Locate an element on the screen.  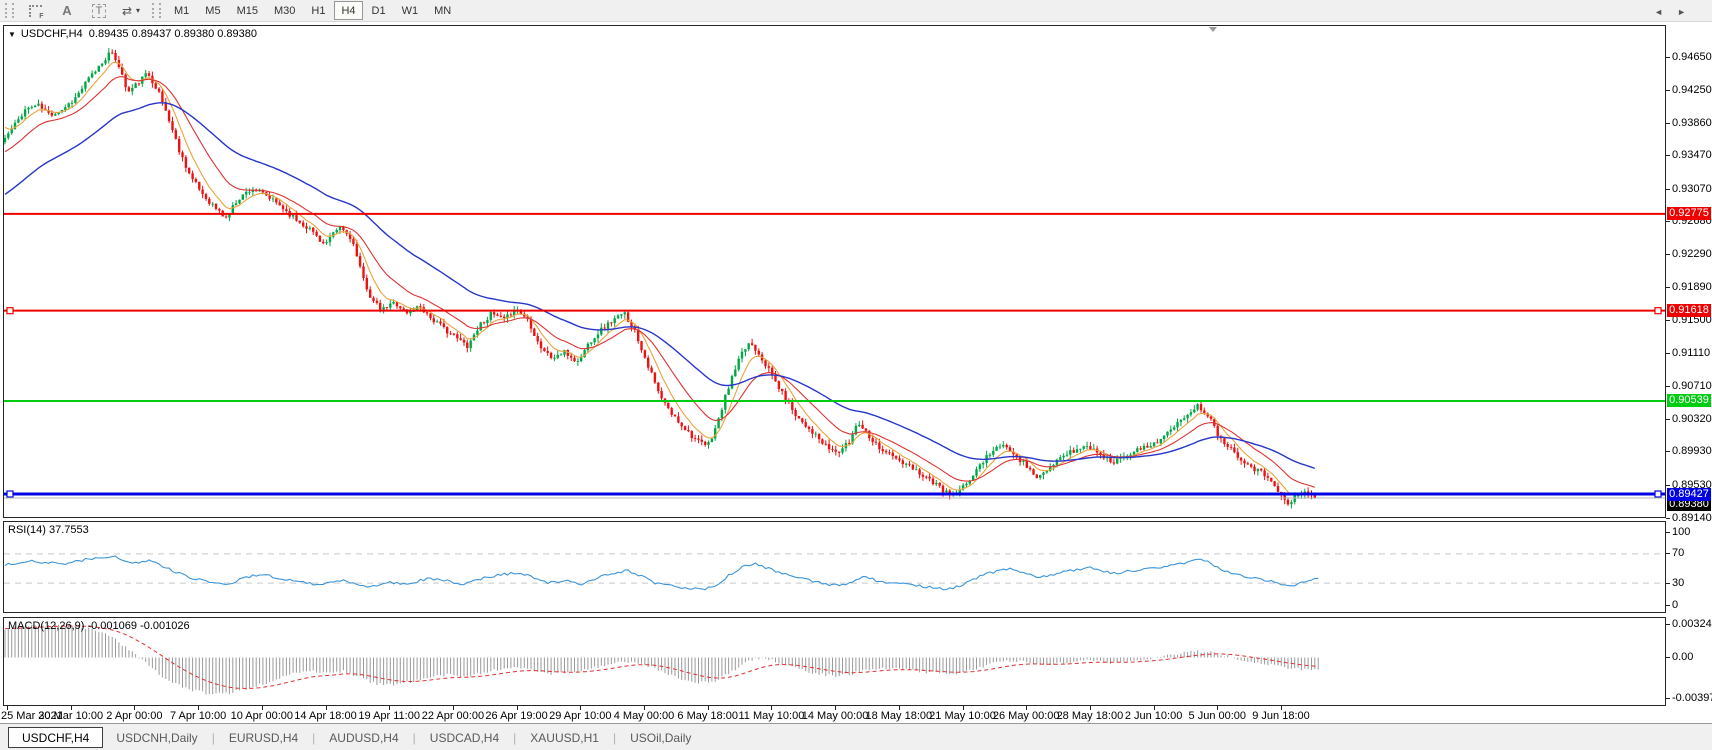
chart-ohlc-values: 0.89435 0.89437 0.89380 0.89380 is located at coordinates (172, 34).